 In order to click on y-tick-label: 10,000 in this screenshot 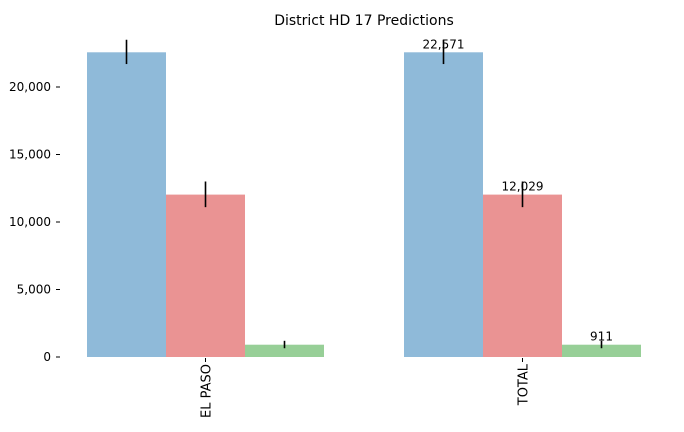, I will do `click(30, 222)`.